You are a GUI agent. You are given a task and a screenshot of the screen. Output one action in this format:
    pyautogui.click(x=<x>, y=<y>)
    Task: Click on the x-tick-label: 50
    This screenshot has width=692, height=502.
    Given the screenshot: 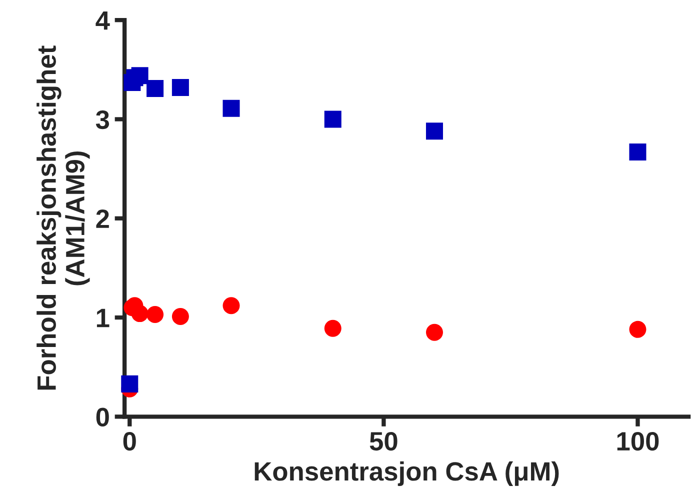 What is the action you would take?
    pyautogui.click(x=384, y=441)
    